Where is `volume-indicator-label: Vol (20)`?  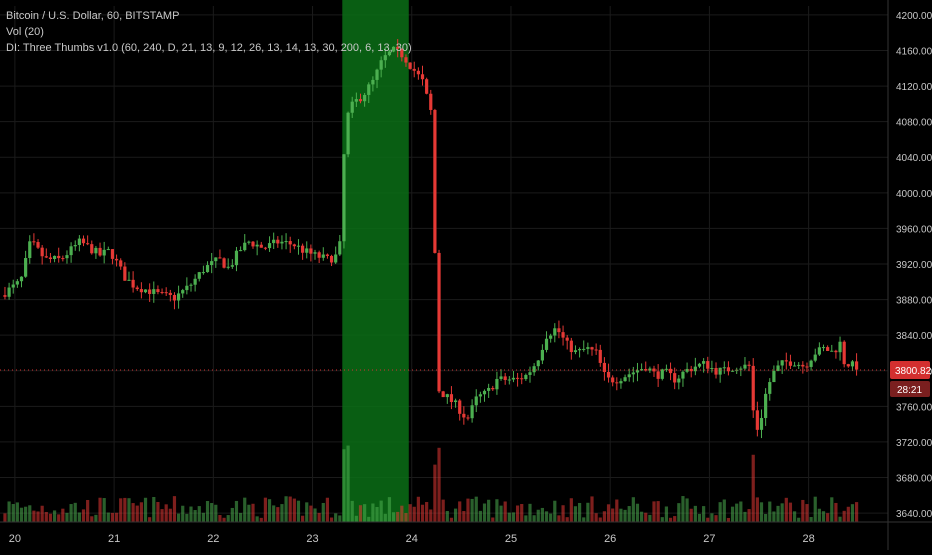
volume-indicator-label: Vol (20) is located at coordinates (25, 32).